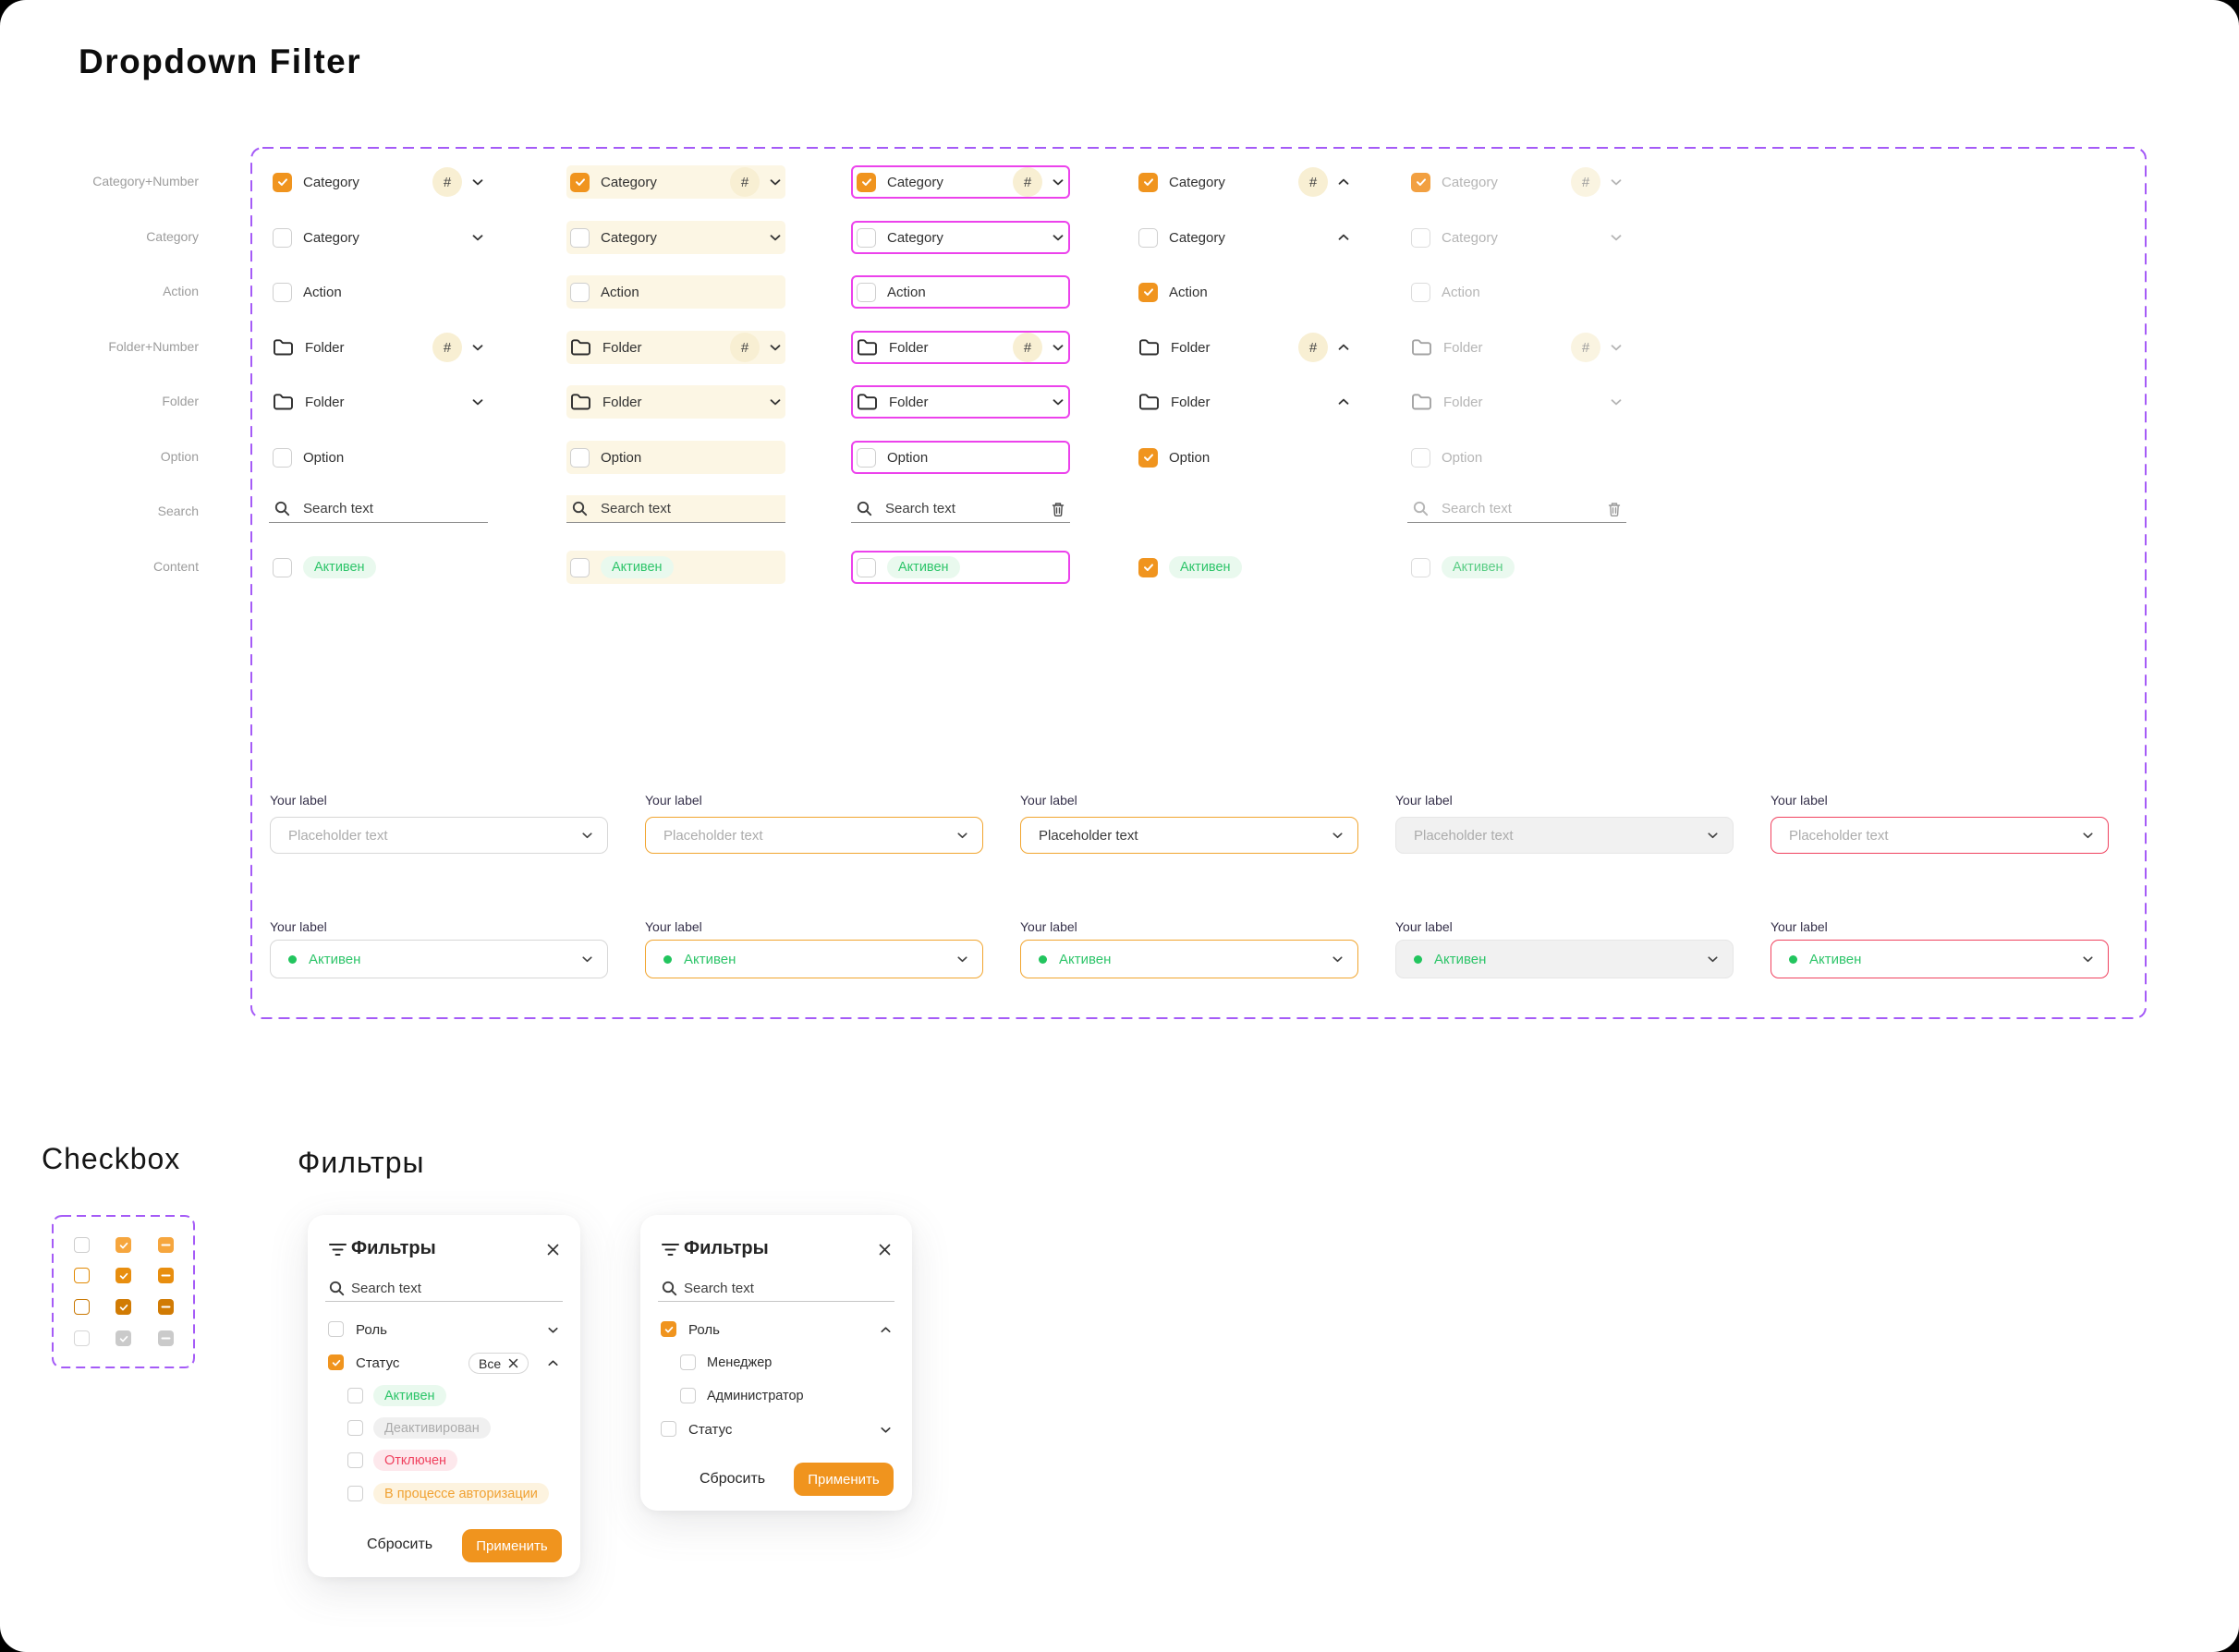 The image size is (2239, 1652). What do you see at coordinates (733, 1479) in the screenshot?
I see `reset-button: Сбросить` at bounding box center [733, 1479].